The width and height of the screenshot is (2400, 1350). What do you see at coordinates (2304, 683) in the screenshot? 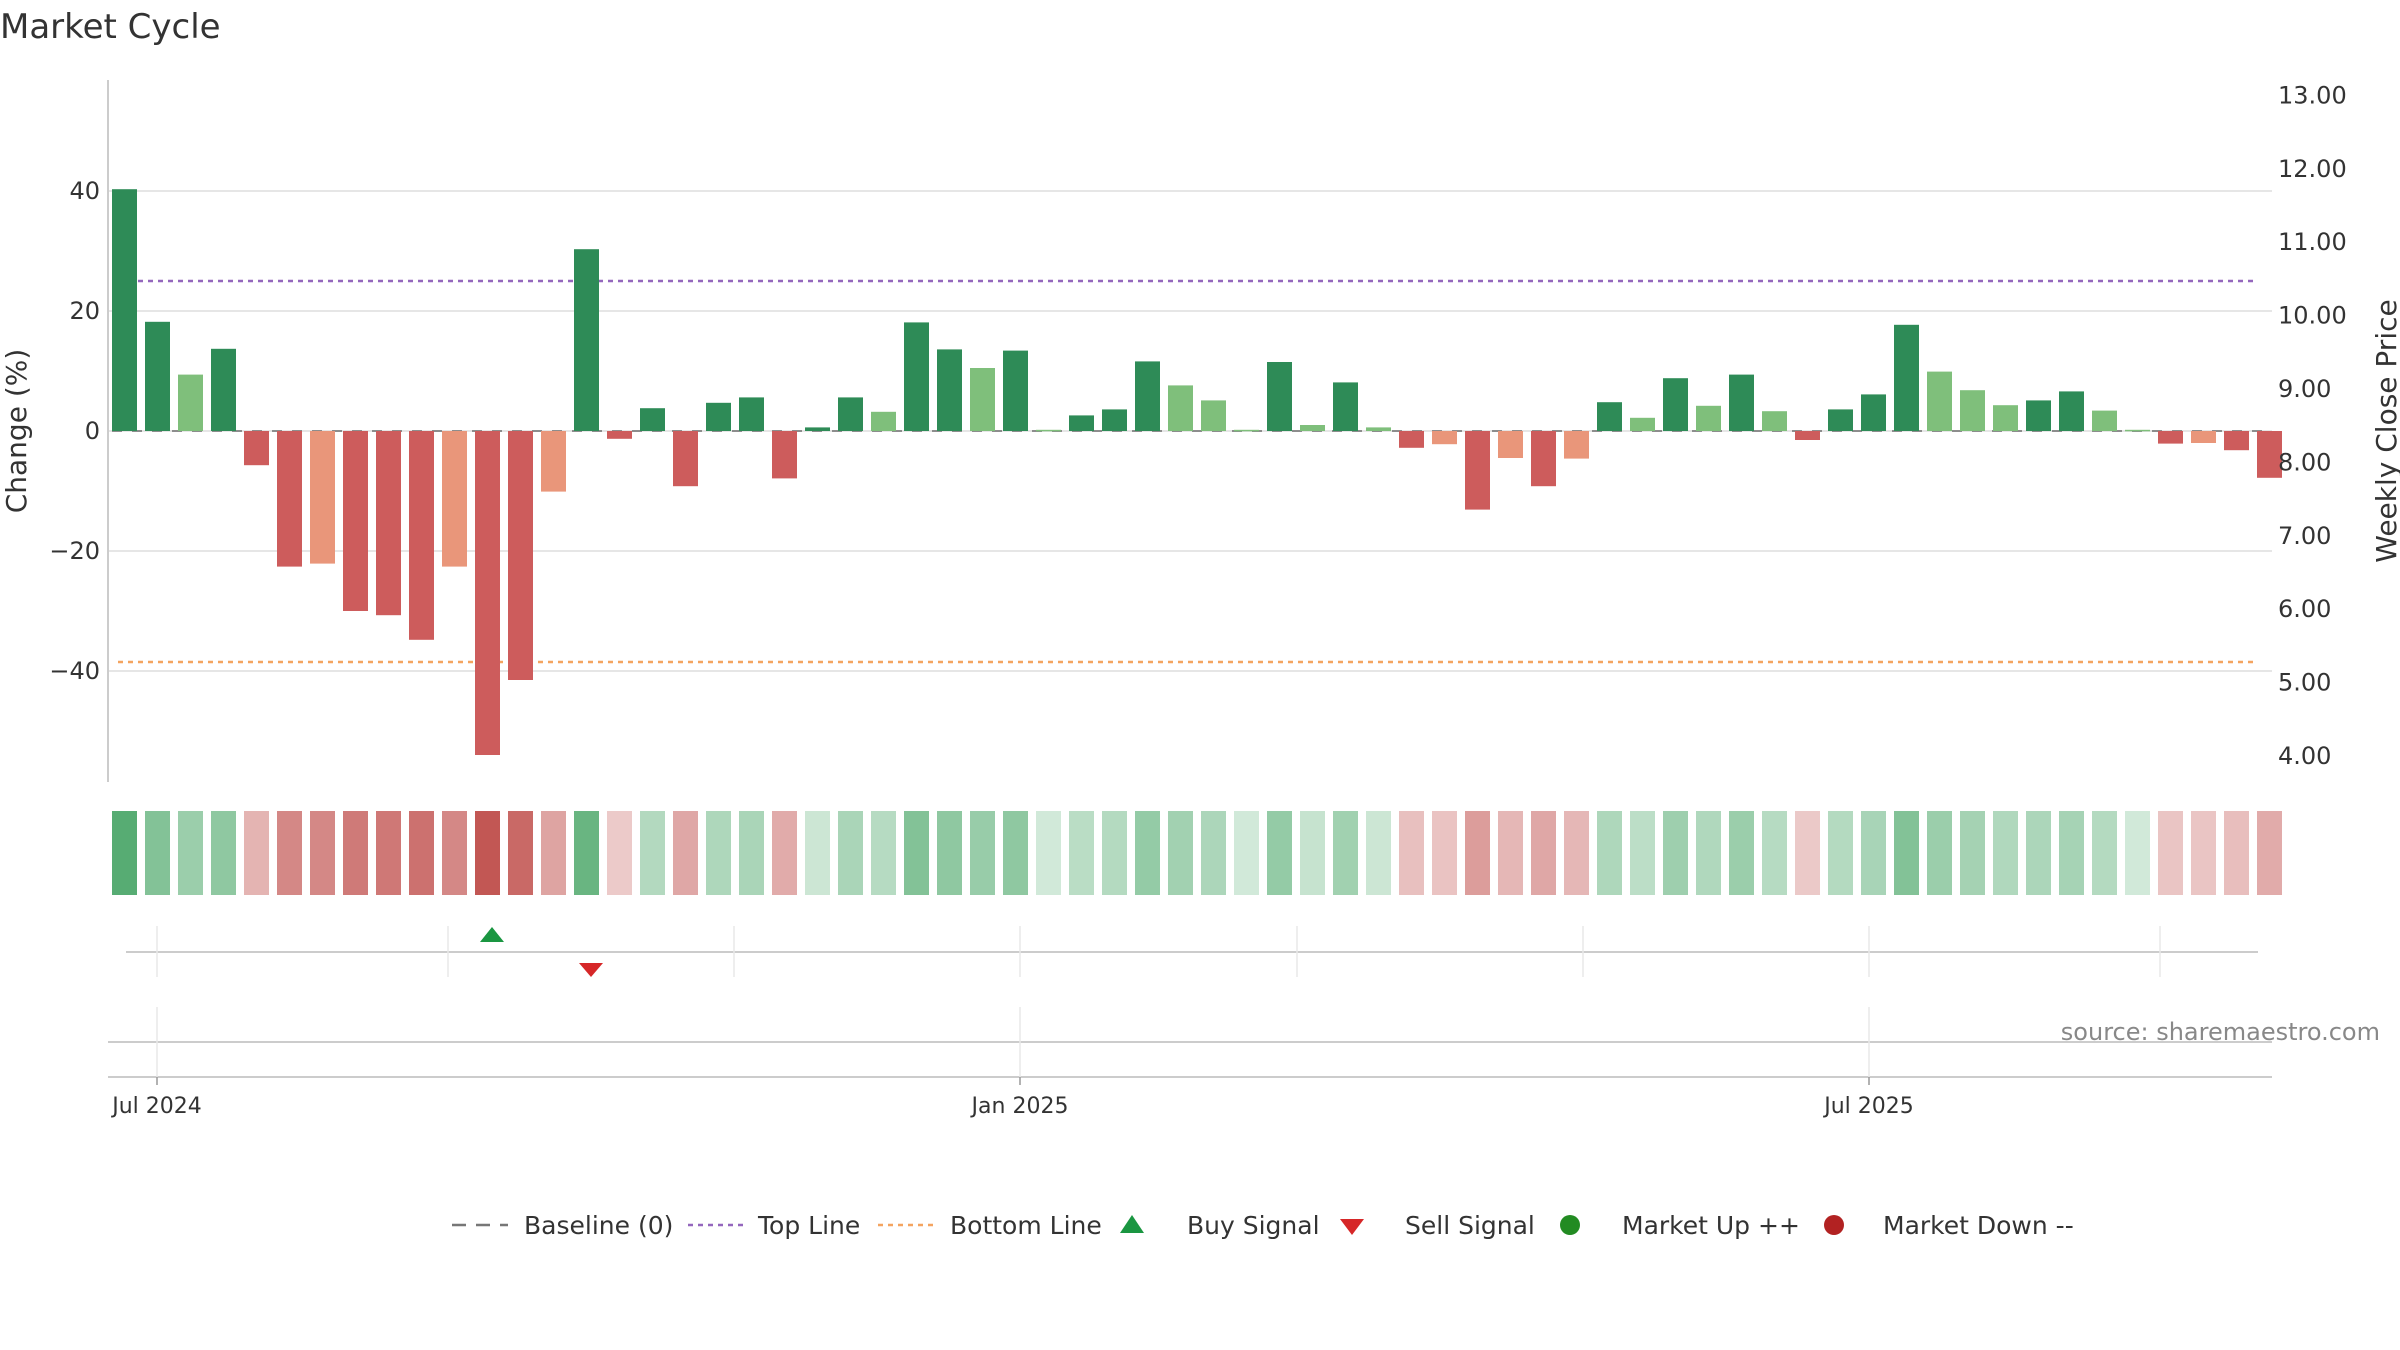
I see `y2-tick-label: 5.00` at bounding box center [2304, 683].